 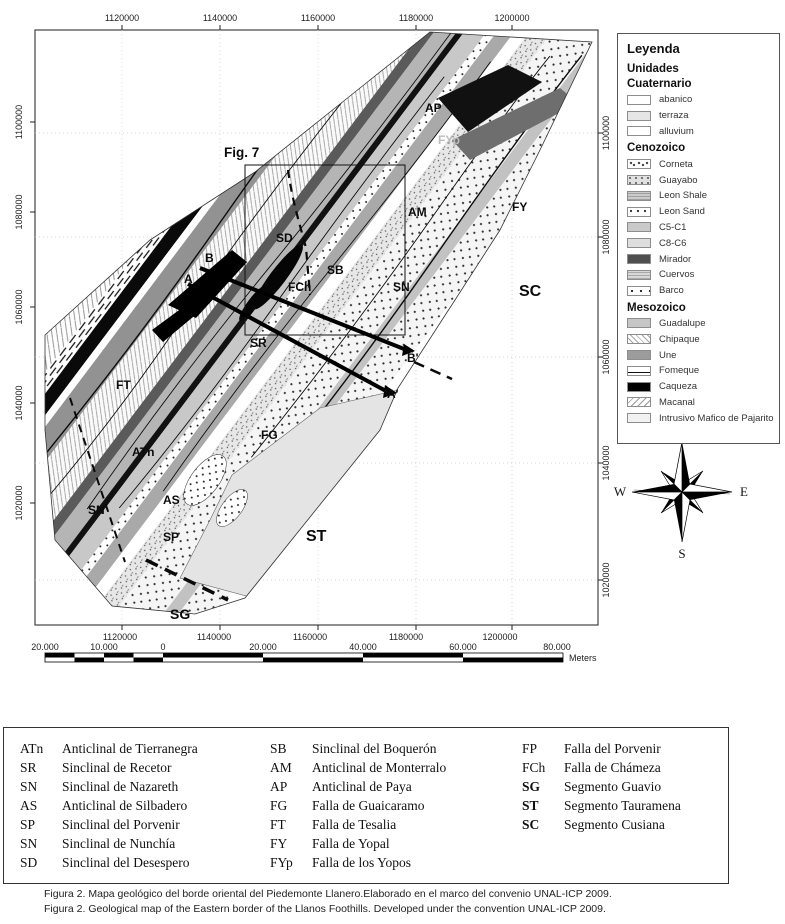 I want to click on axis-left-3: 1060000, so click(x=19, y=306).